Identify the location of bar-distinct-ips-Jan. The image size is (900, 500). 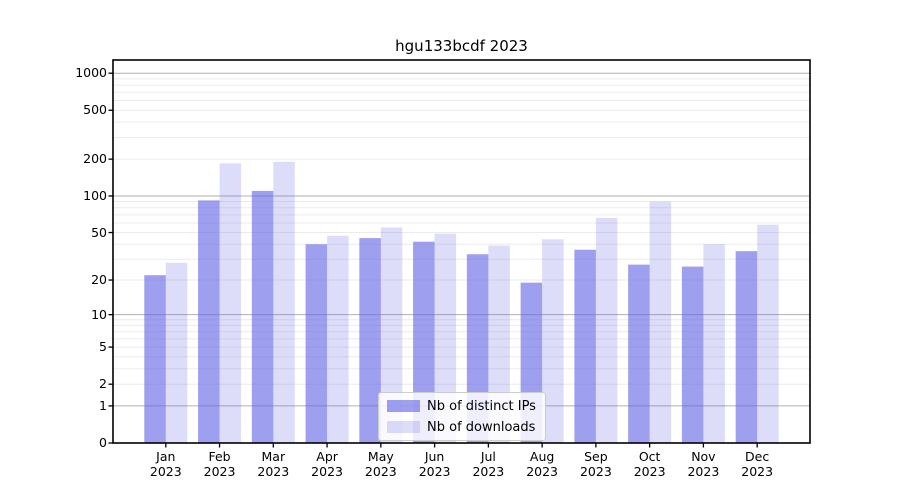
(155, 359).